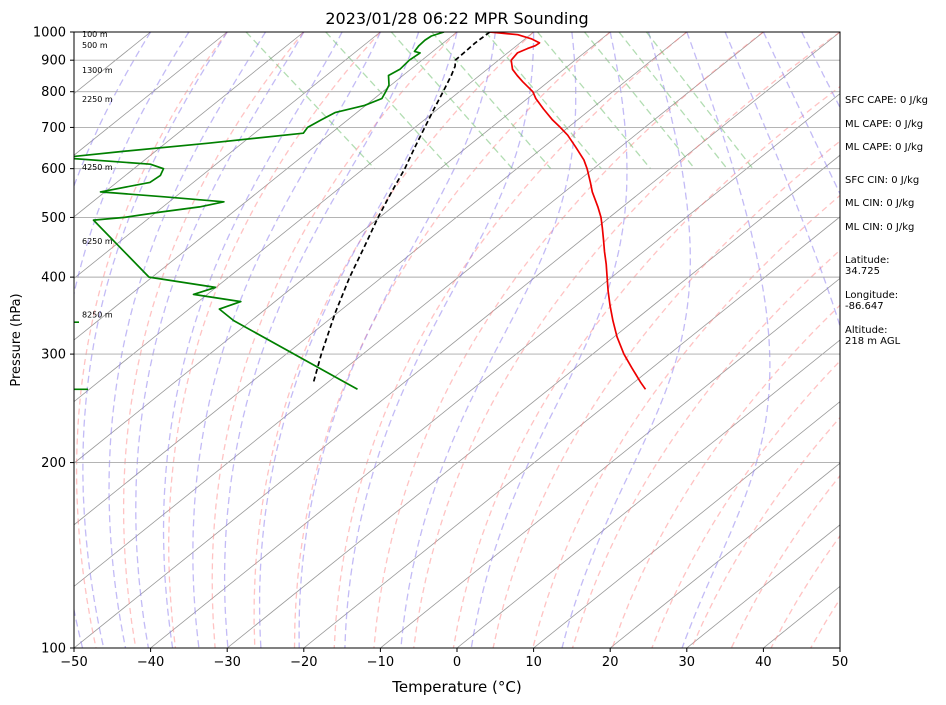 This screenshot has height=705, width=946. What do you see at coordinates (882, 180) in the screenshot?
I see `sfc-cin-text: SFC CIN: 0 J/kg` at bounding box center [882, 180].